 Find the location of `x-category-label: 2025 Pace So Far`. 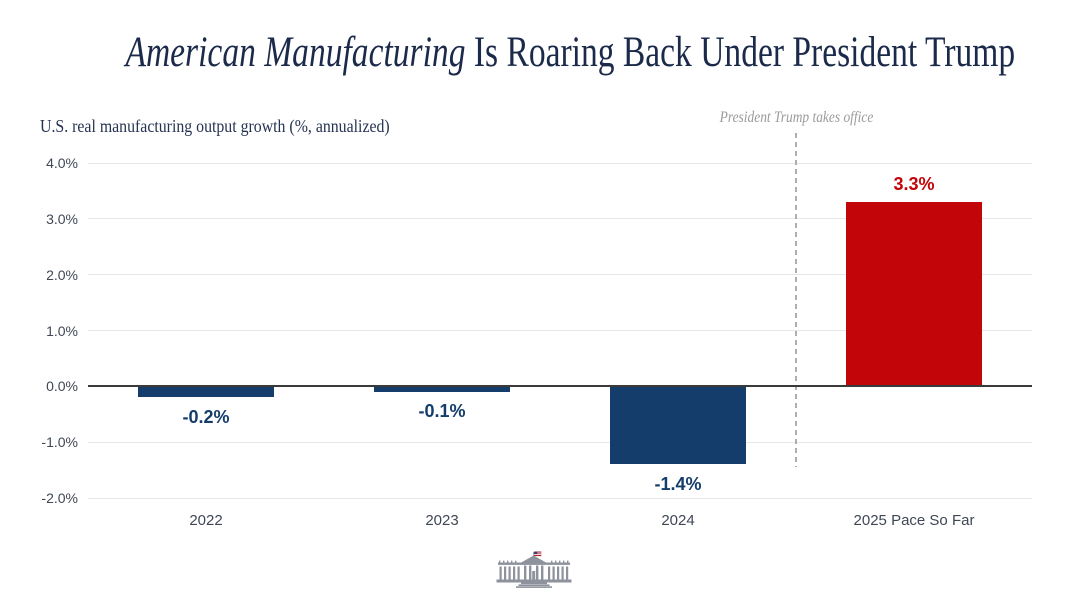

x-category-label: 2025 Pace So Far is located at coordinates (914, 520).